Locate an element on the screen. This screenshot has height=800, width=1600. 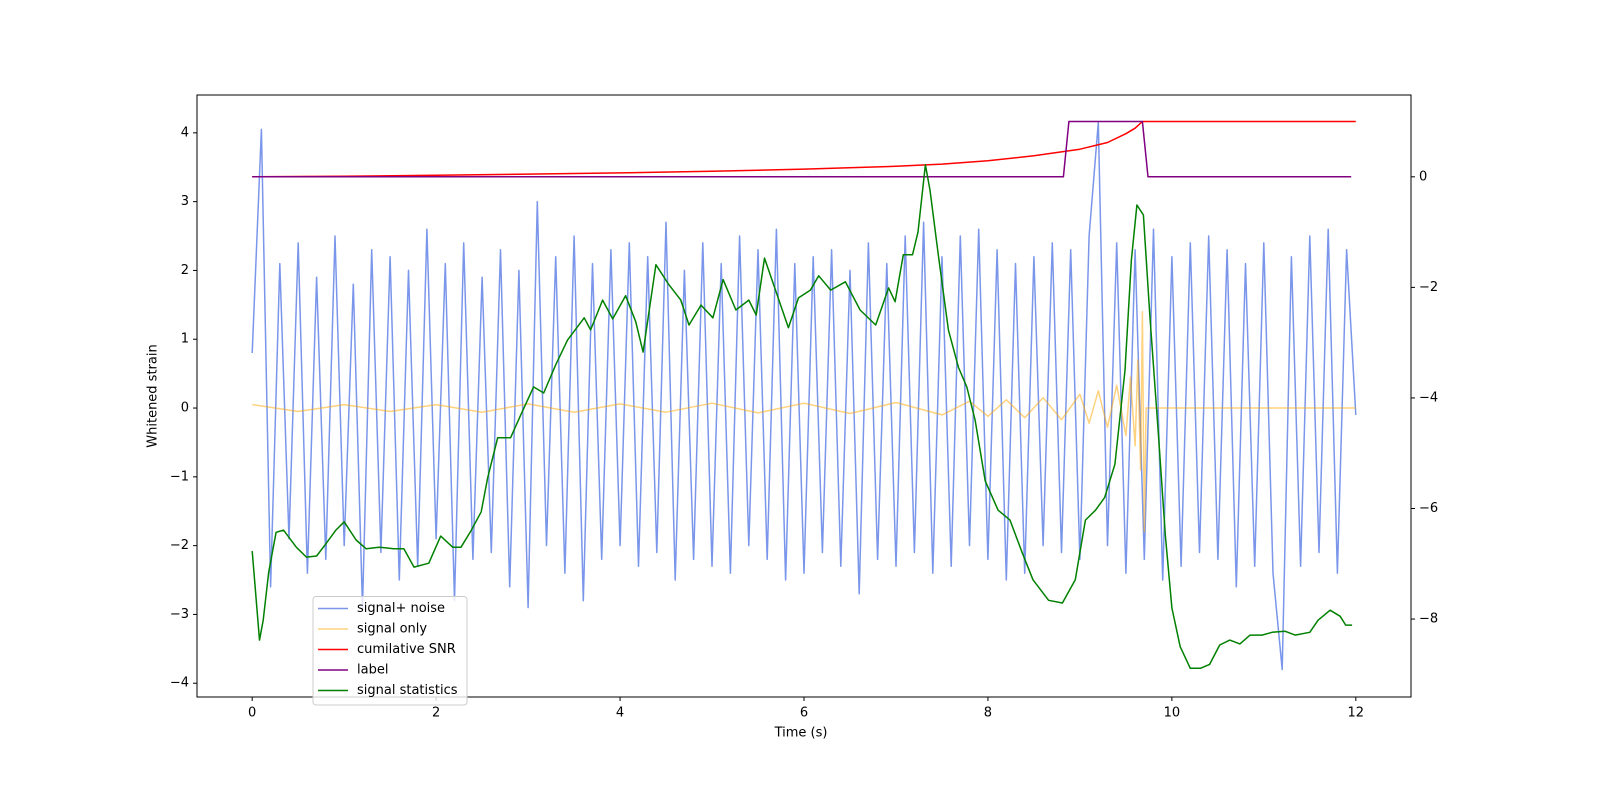
y-tick-label: 2 is located at coordinates (185, 270).